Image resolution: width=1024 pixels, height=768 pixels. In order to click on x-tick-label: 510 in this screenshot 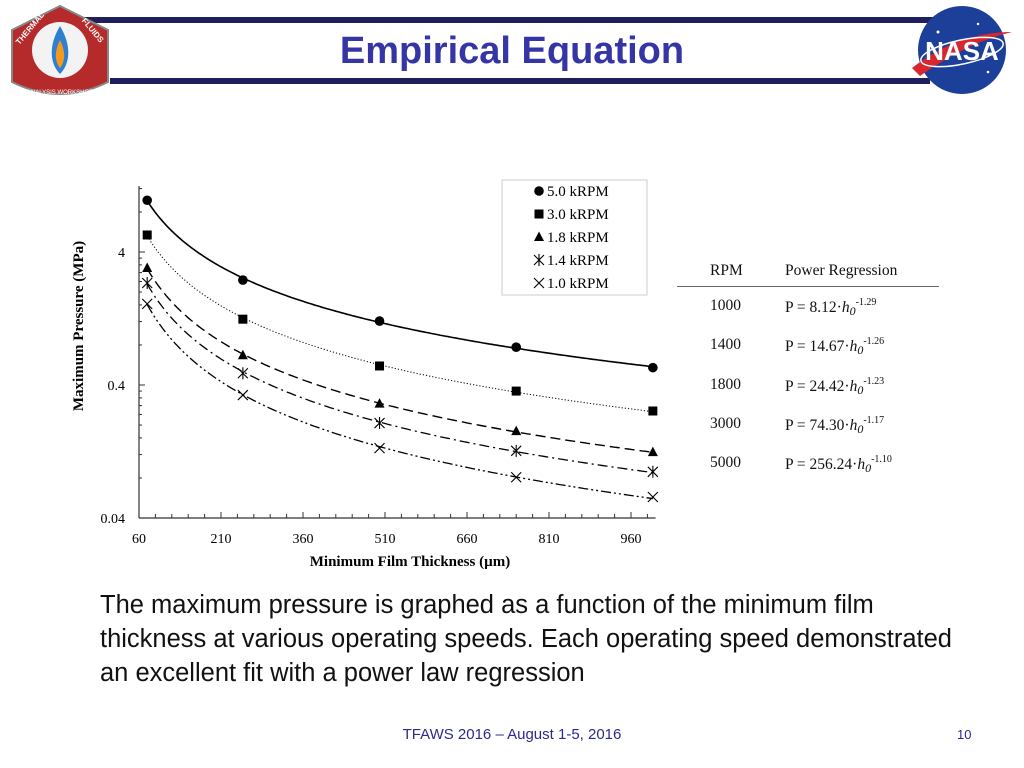, I will do `click(385, 539)`.